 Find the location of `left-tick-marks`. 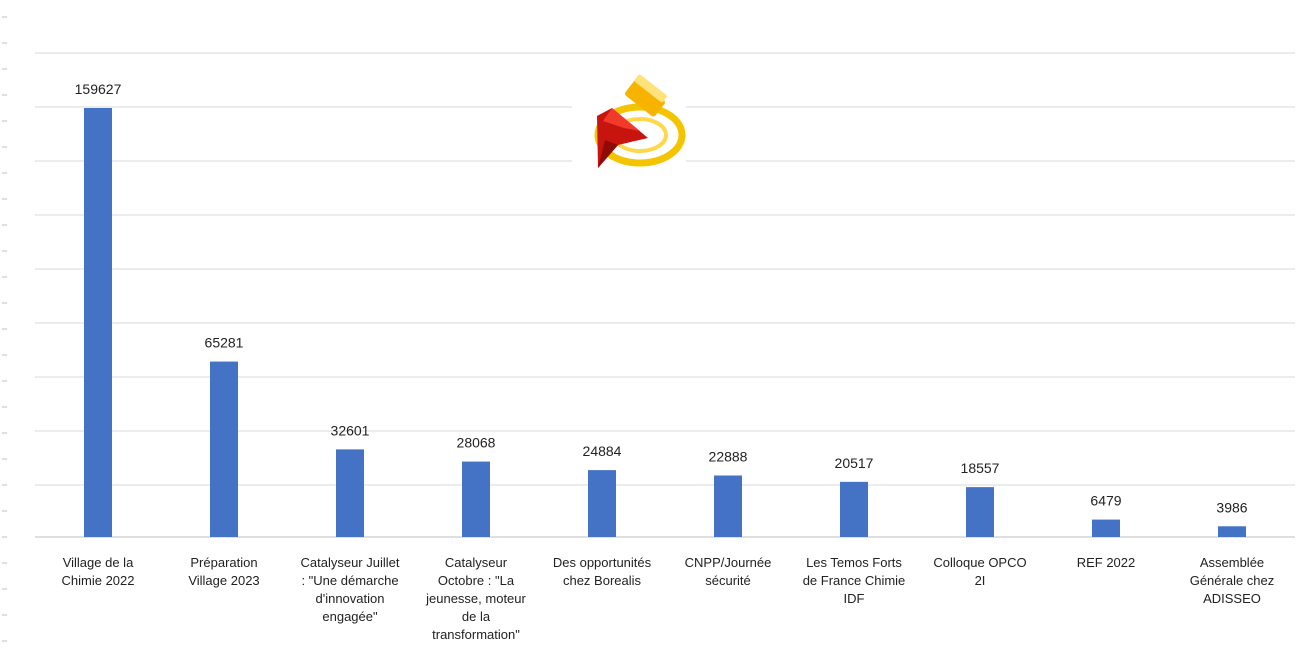

left-tick-marks is located at coordinates (4, 329).